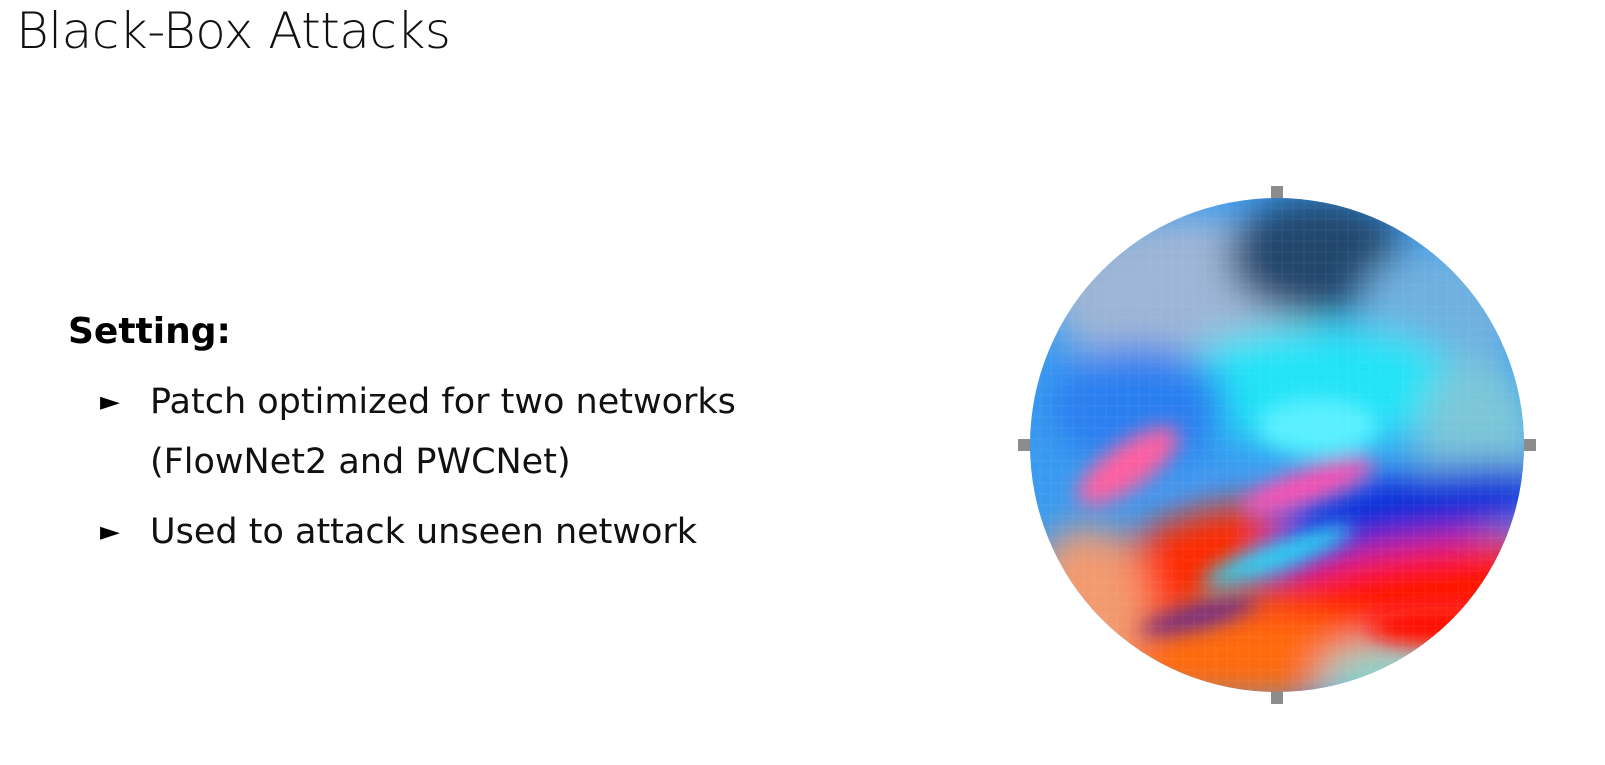  Describe the element at coordinates (443, 402) in the screenshot. I see `bullet-line: Patch optimized for two networks` at that location.